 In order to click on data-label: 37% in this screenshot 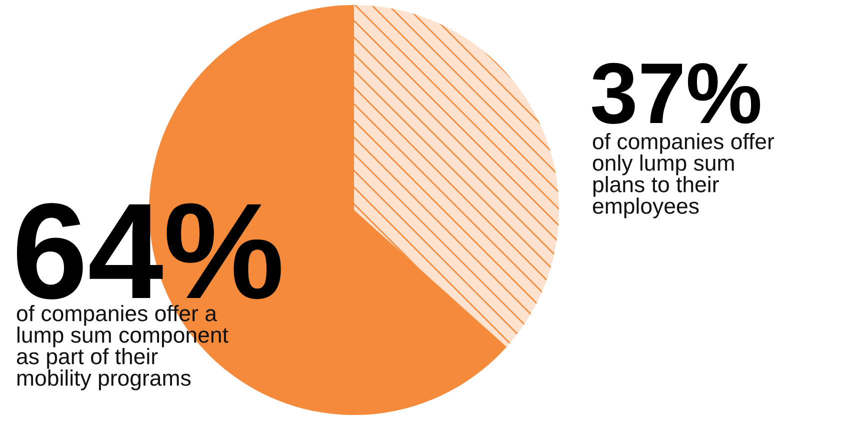, I will do `click(676, 93)`.